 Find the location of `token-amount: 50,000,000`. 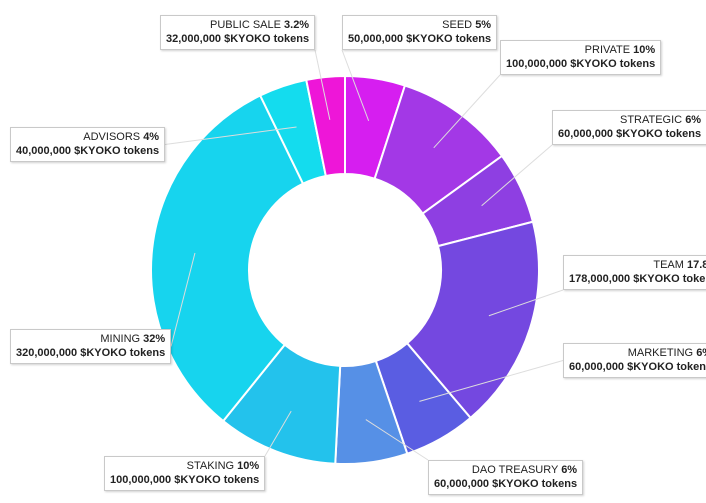

token-amount: 50,000,000 is located at coordinates (376, 39).